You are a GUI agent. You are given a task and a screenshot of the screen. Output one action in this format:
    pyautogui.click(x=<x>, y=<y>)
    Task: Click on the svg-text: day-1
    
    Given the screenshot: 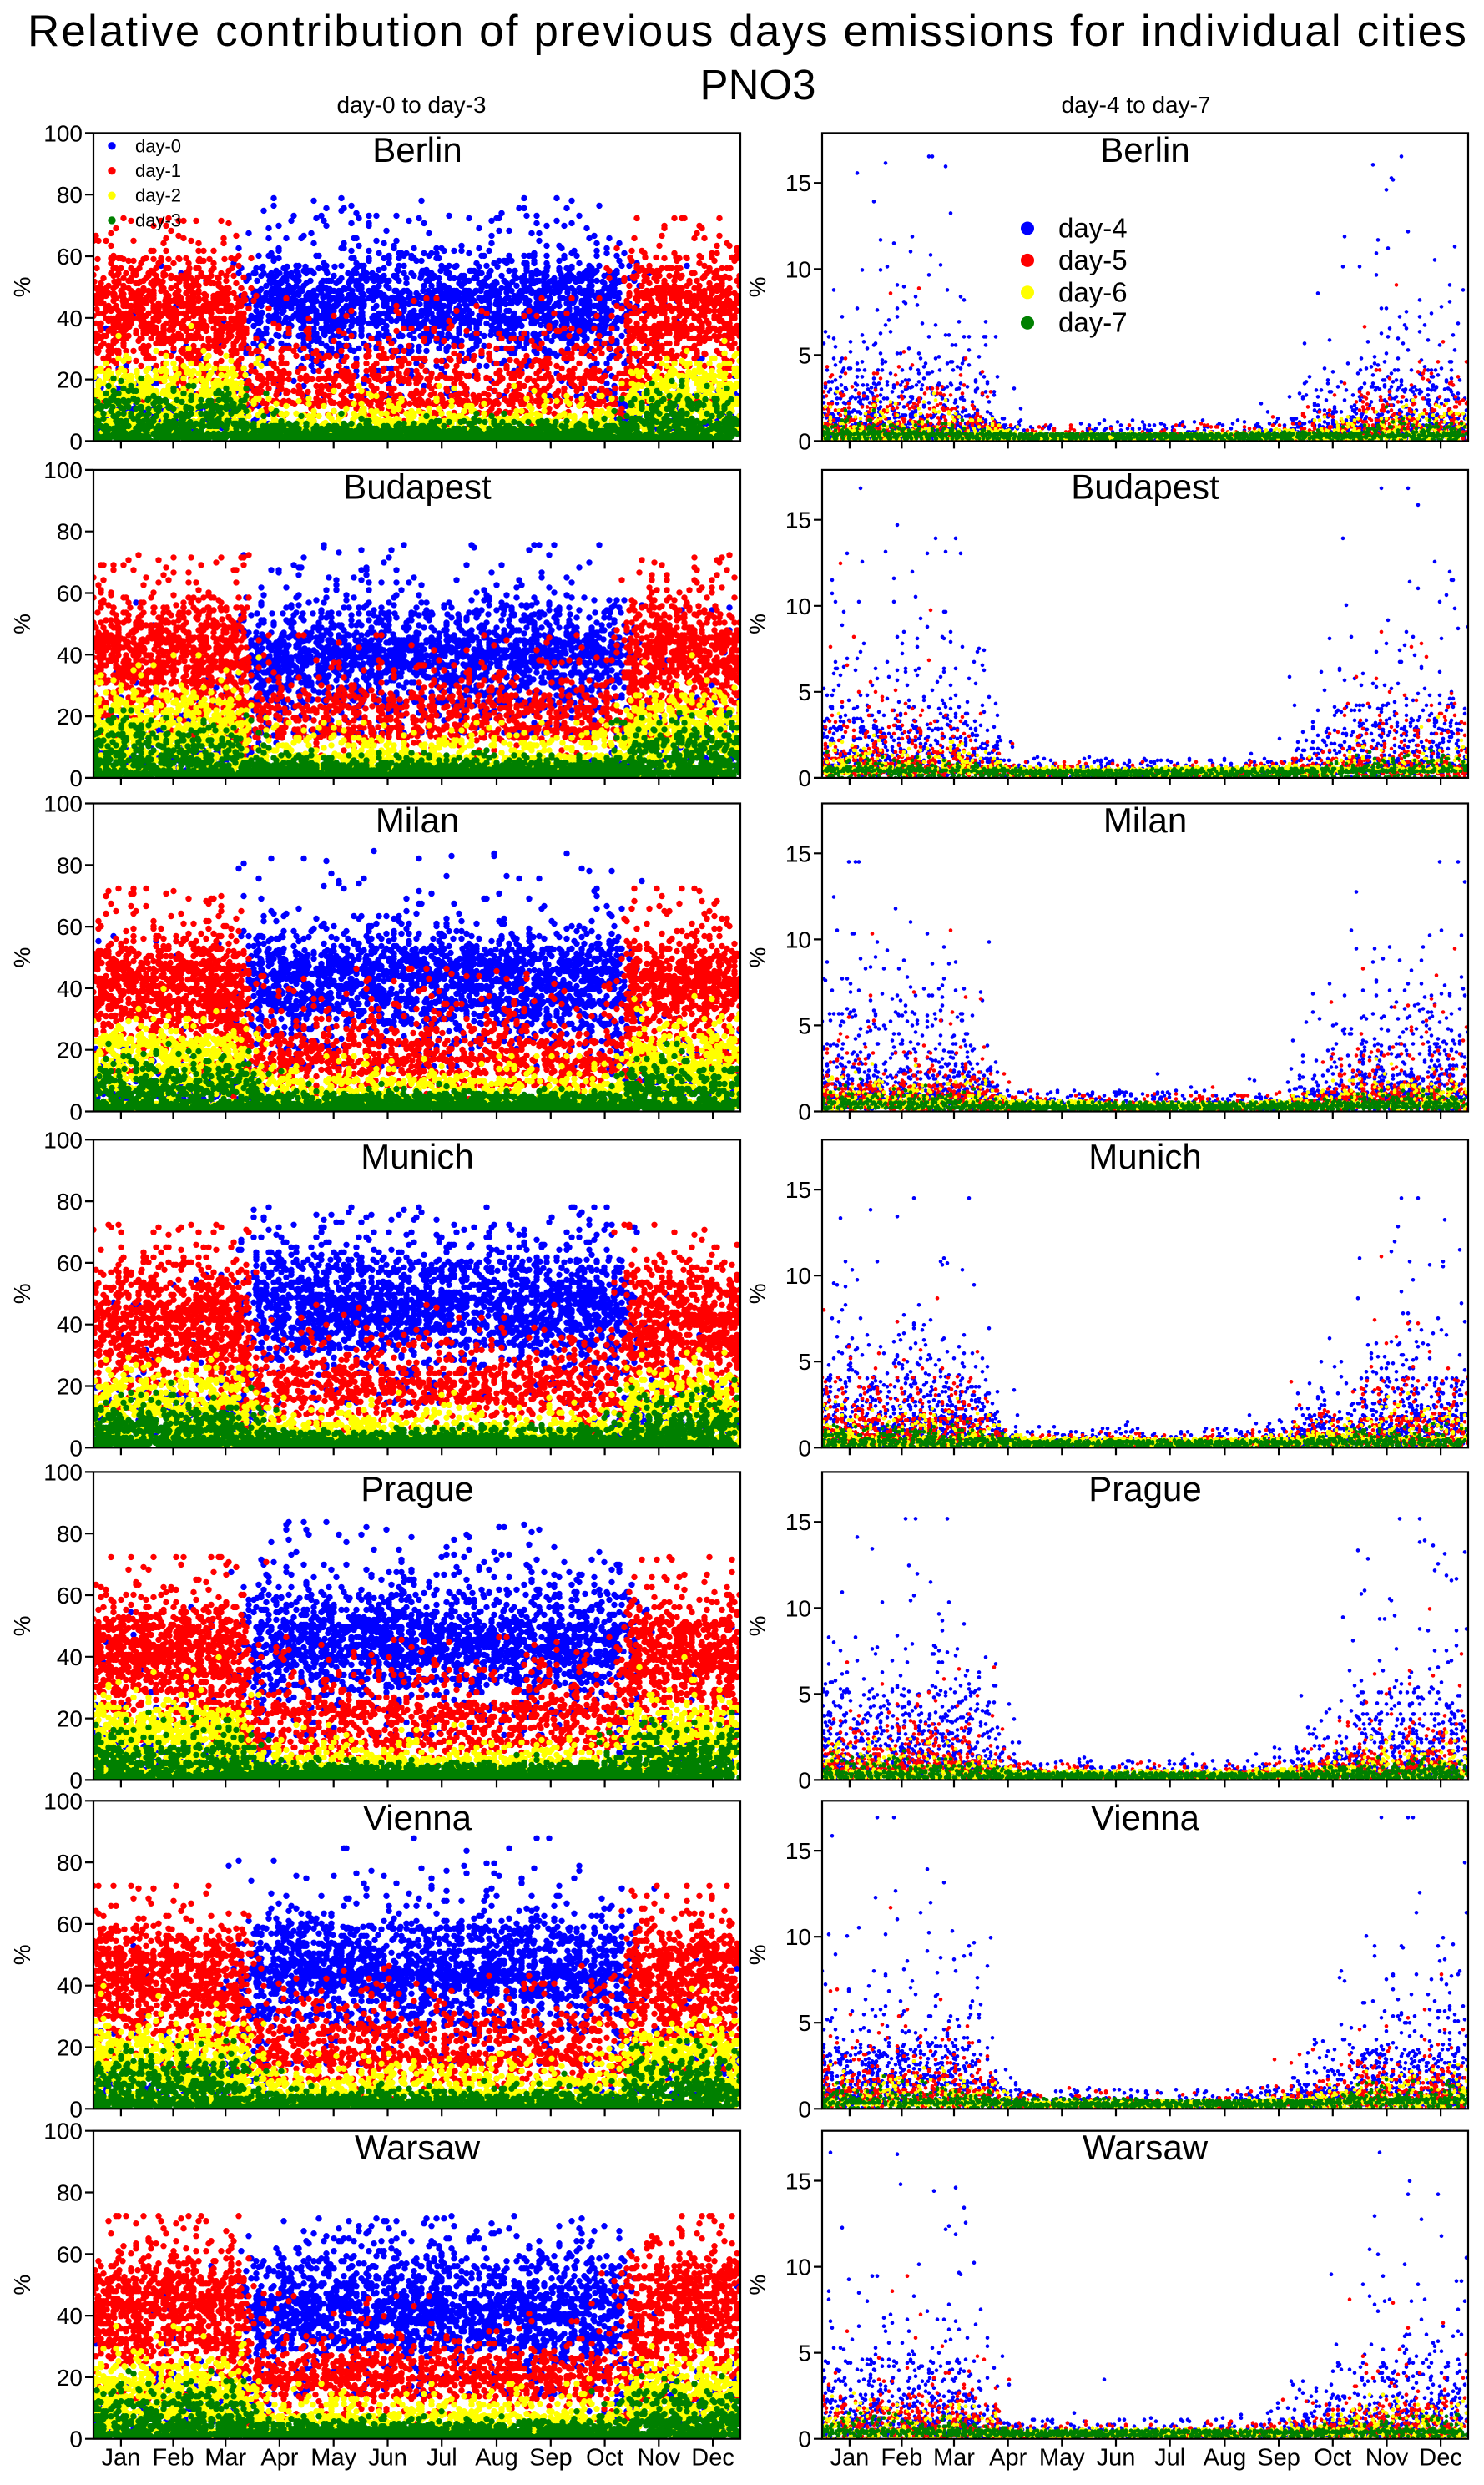 What is the action you would take?
    pyautogui.click(x=158, y=170)
    